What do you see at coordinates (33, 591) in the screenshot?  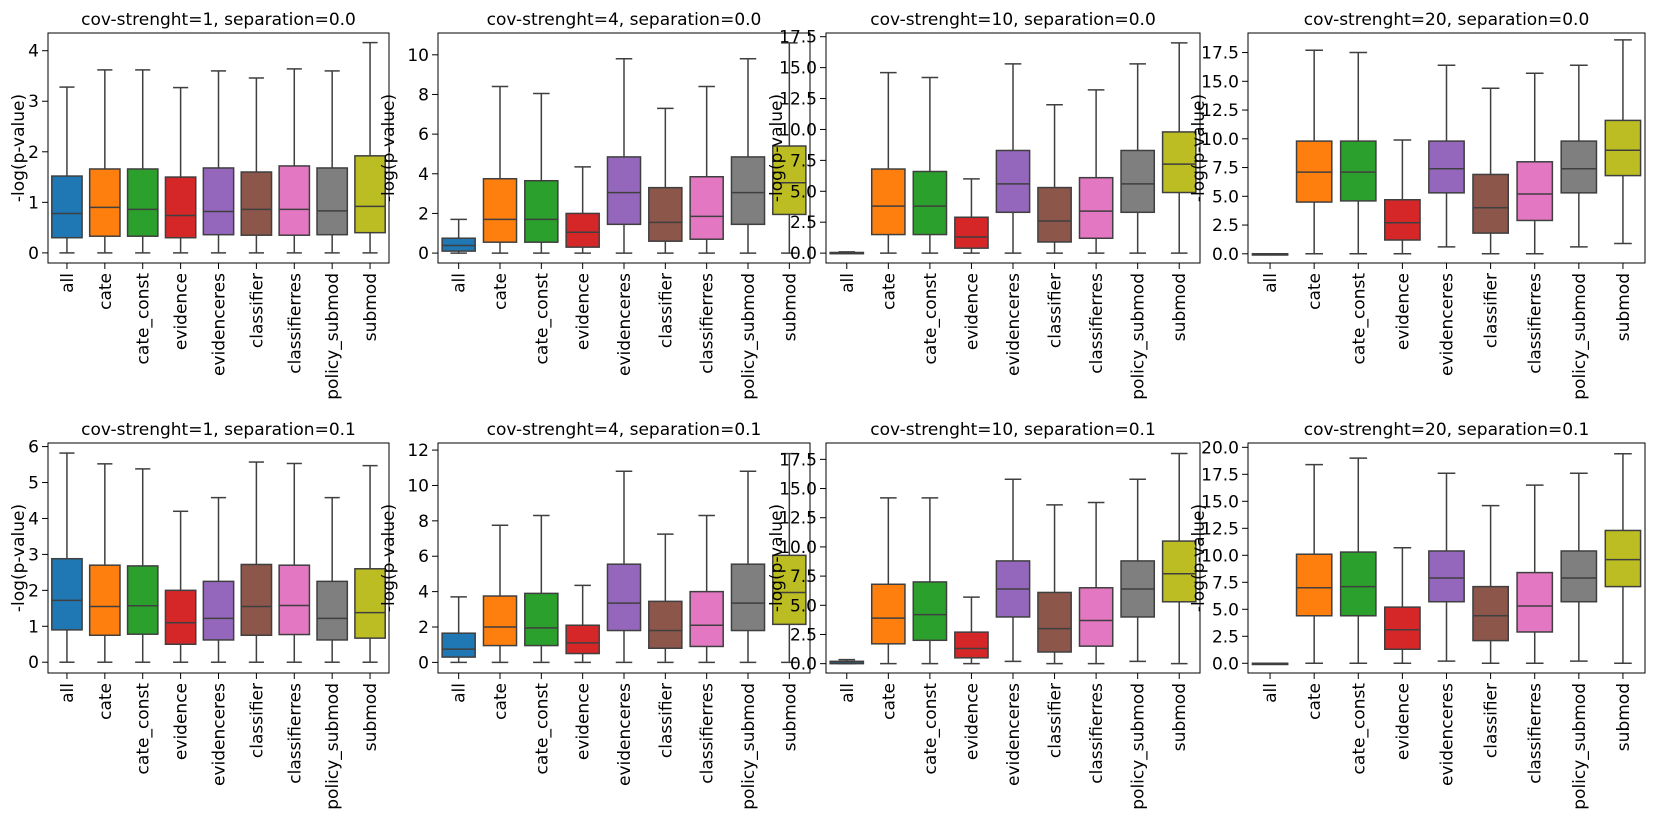 I see `y-tick-label: 2` at bounding box center [33, 591].